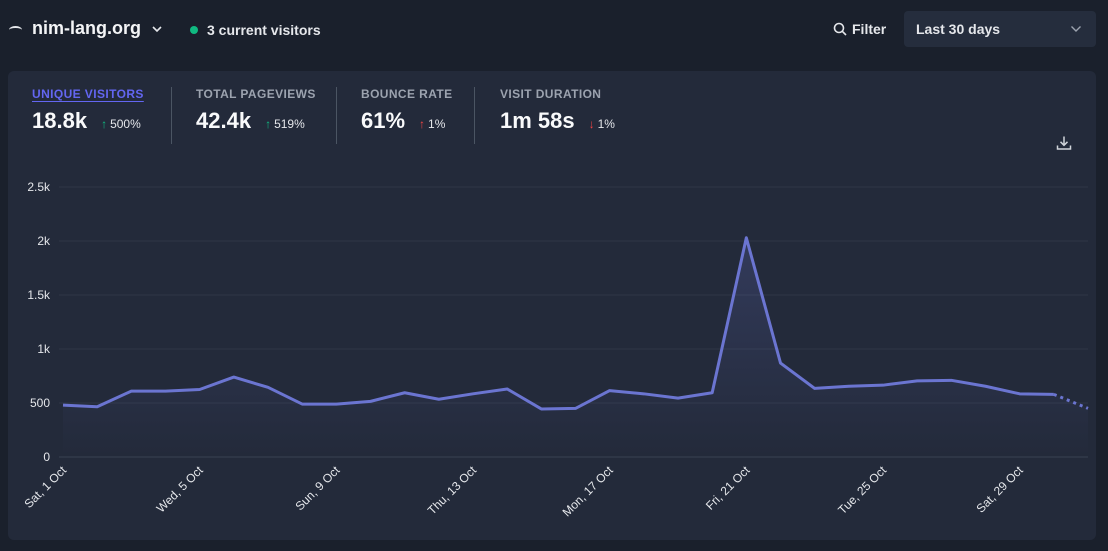 This screenshot has width=1108, height=551. I want to click on y-tick-label: 2k, so click(44, 241).